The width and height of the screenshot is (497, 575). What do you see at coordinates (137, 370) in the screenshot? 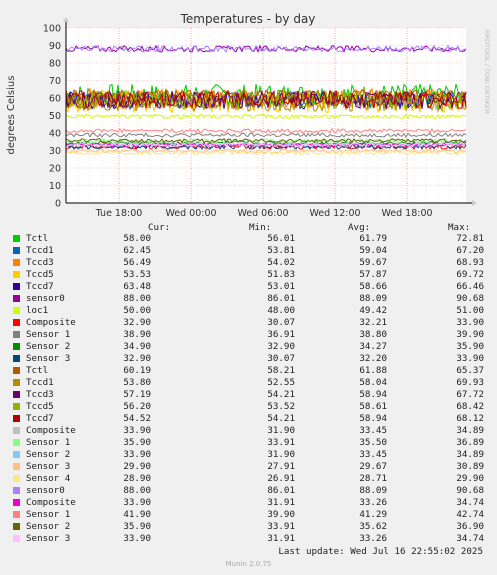
I see `legend-cur-value: 60.19` at bounding box center [137, 370].